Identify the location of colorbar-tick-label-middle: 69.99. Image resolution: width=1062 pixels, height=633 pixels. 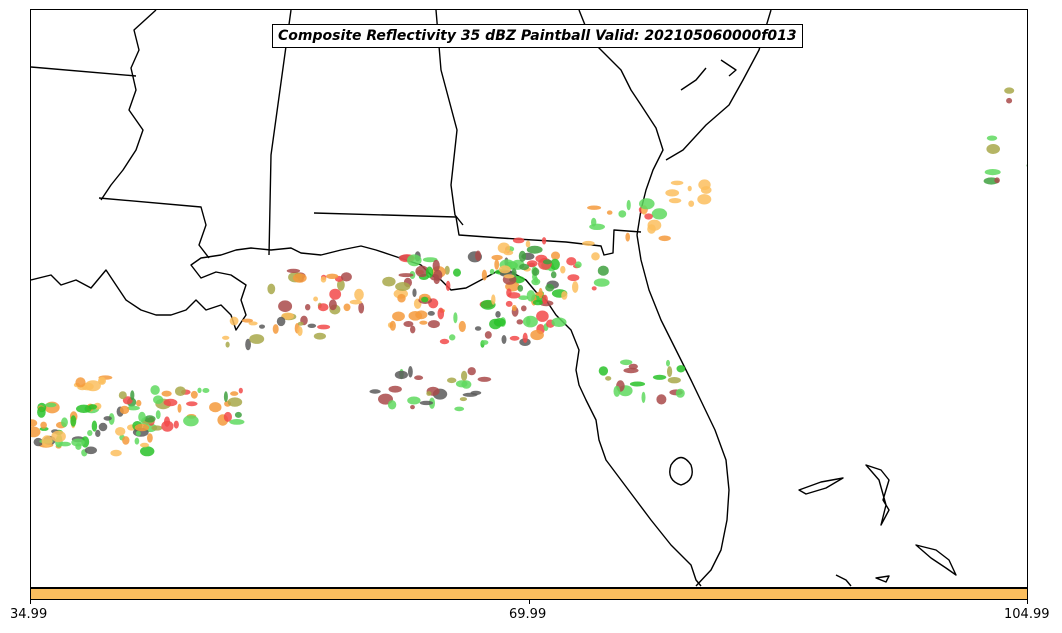
(528, 614).